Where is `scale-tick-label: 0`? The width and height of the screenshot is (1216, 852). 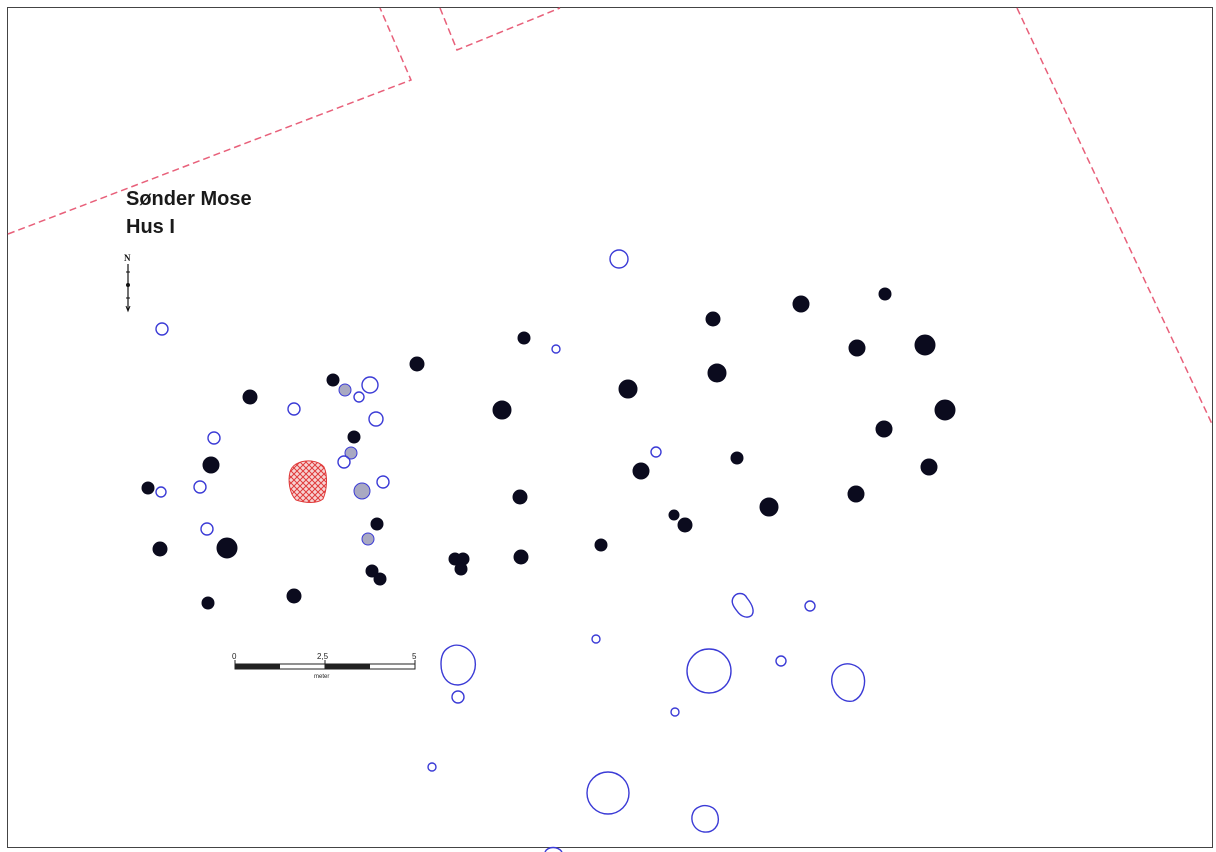
scale-tick-label: 0 is located at coordinates (234, 656).